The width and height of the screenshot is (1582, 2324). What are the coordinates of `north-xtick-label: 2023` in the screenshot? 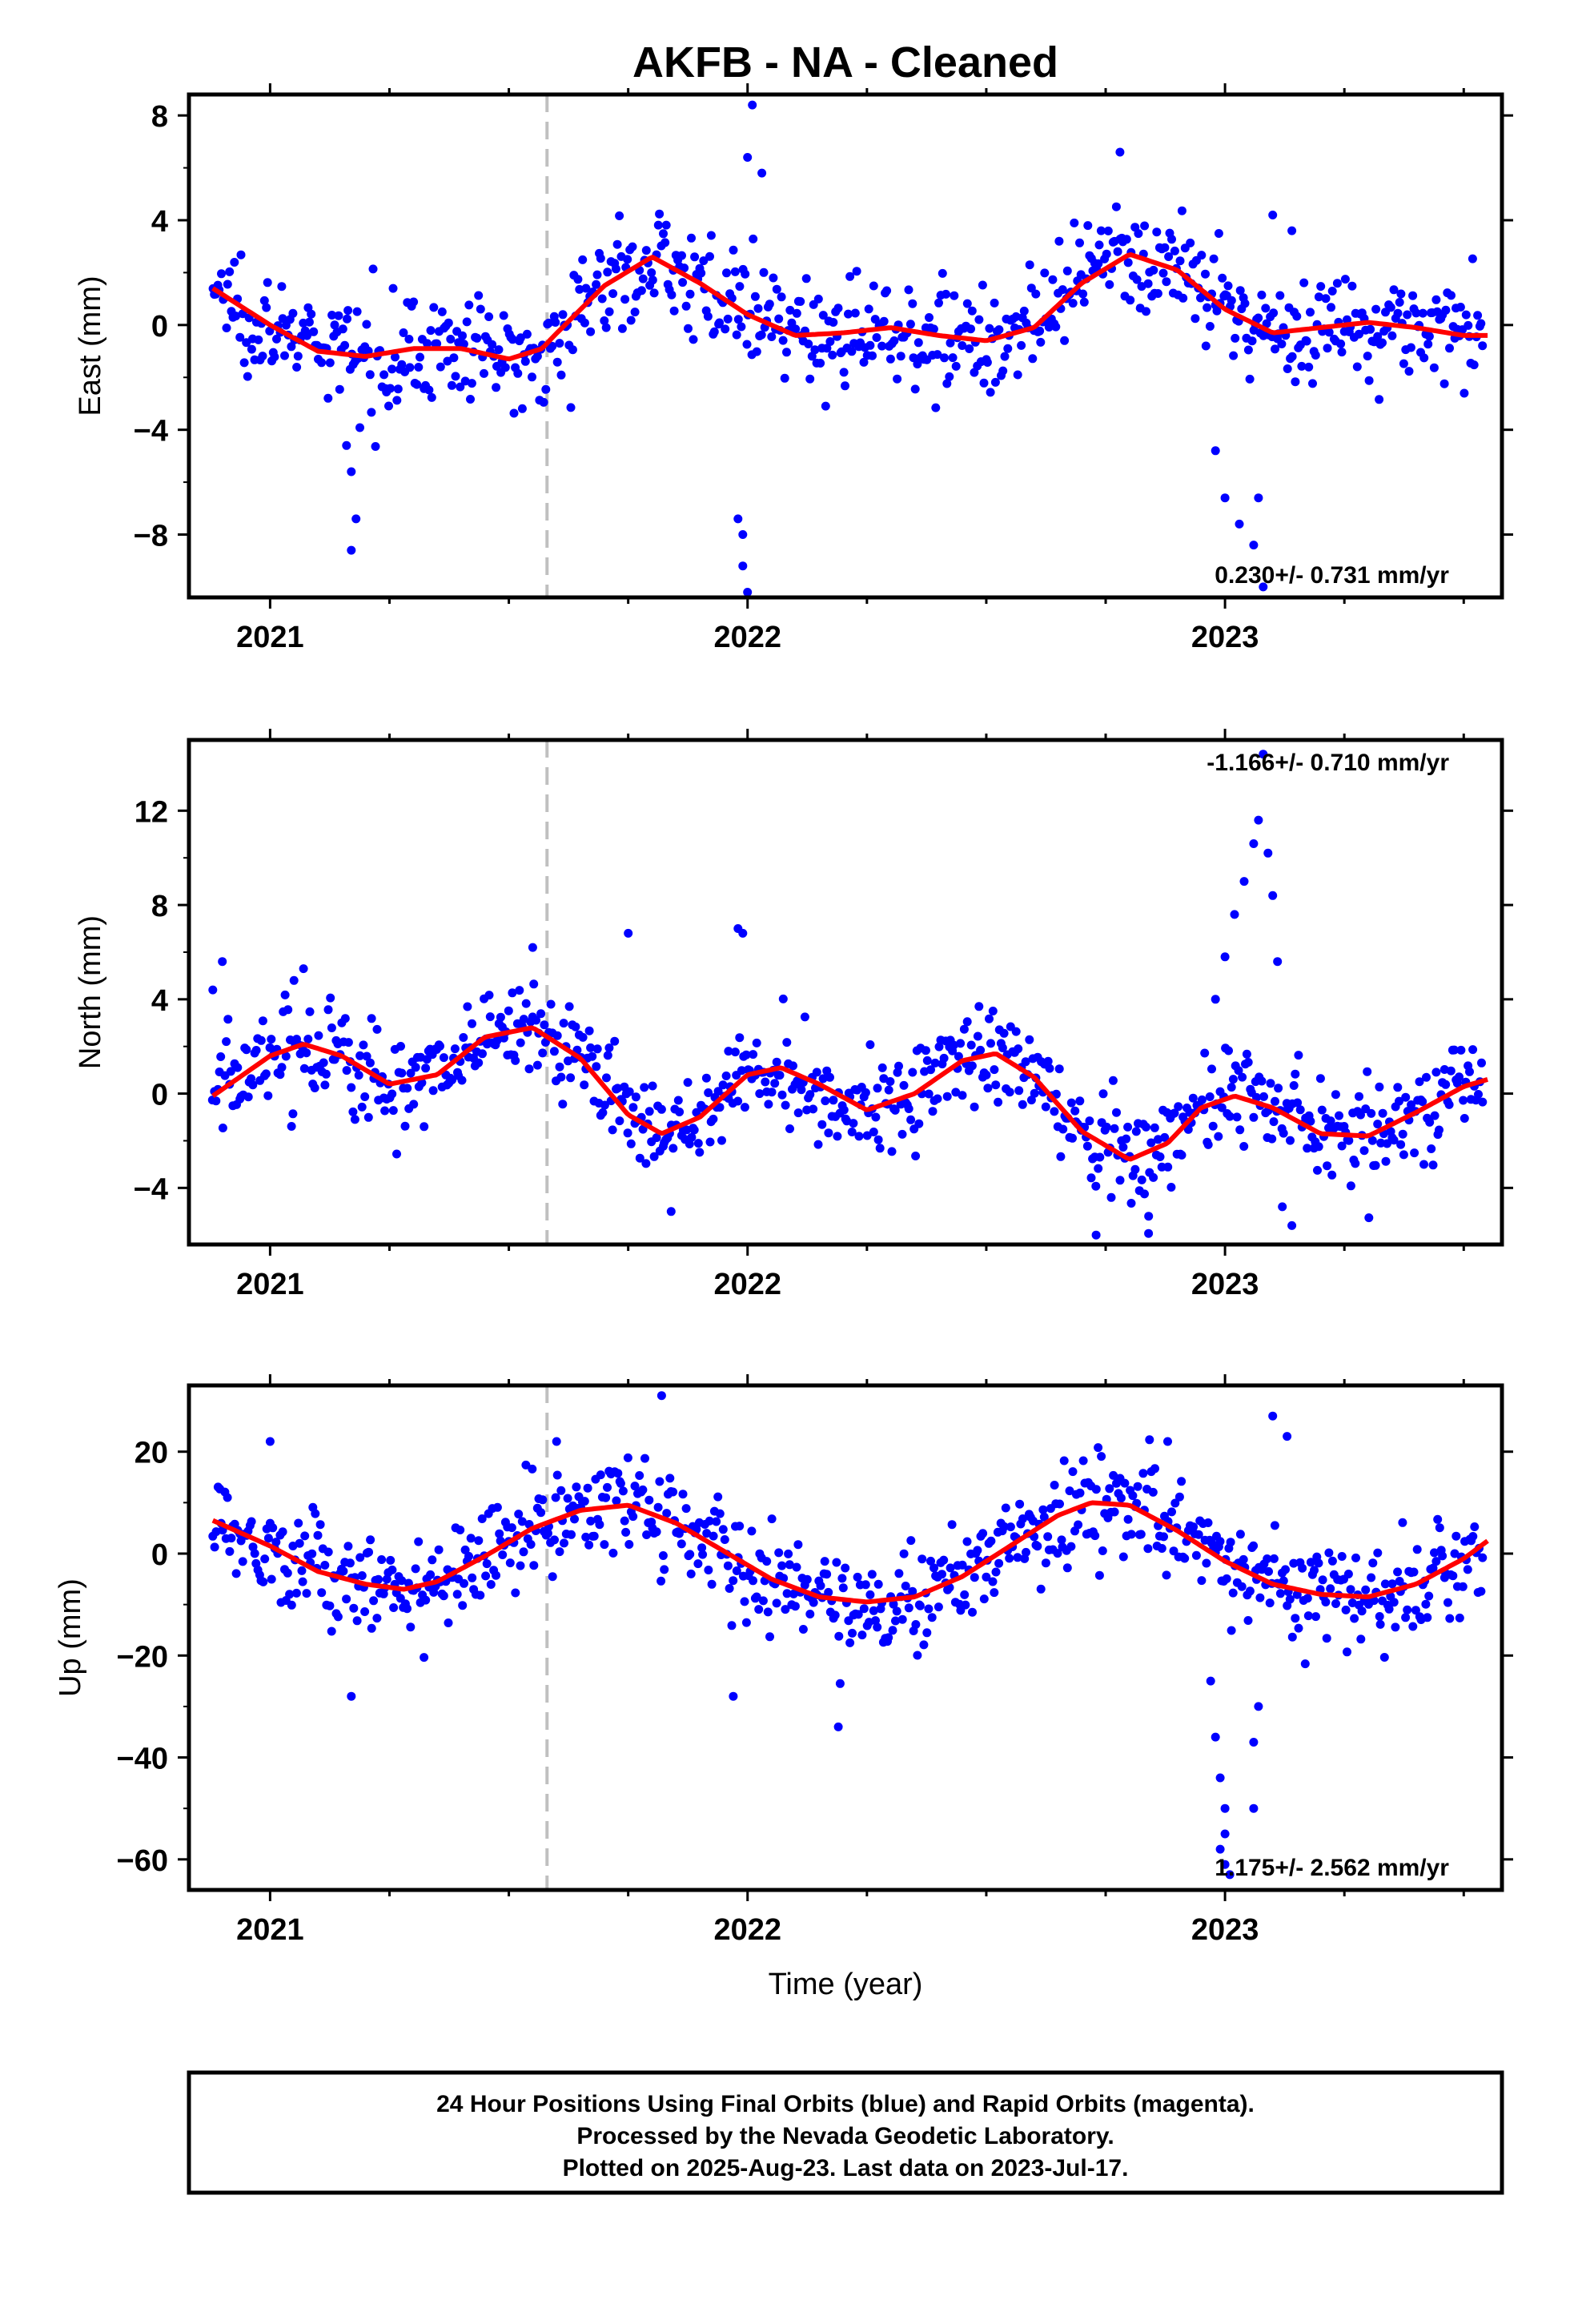 It's located at (1225, 1284).